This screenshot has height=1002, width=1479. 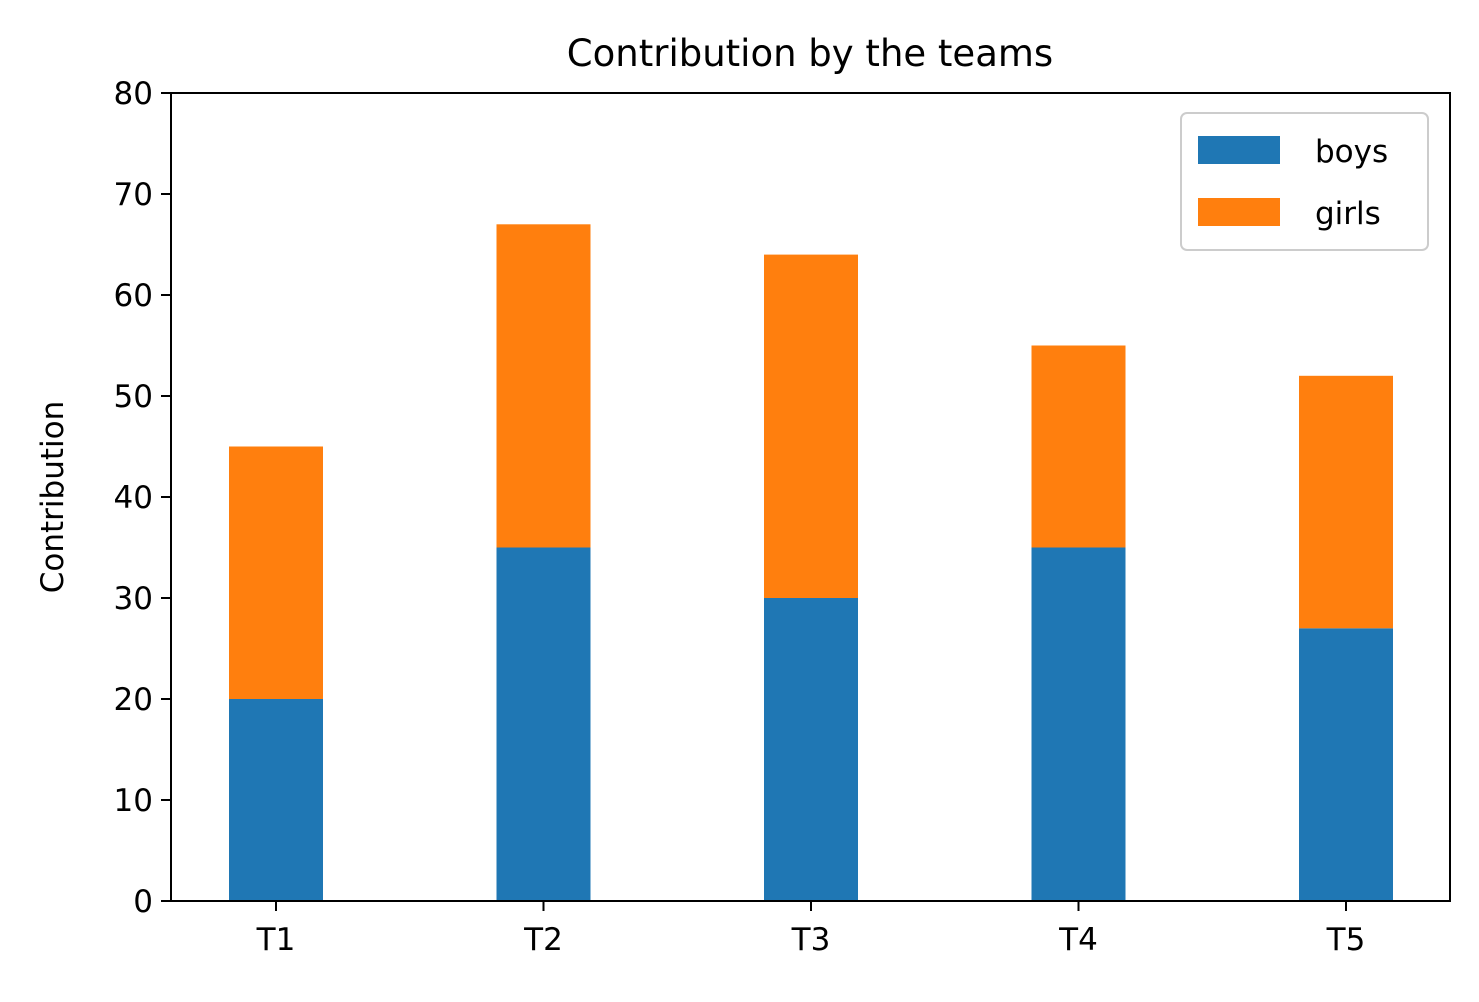 I want to click on x-tick-label: T4, so click(x=1078, y=940).